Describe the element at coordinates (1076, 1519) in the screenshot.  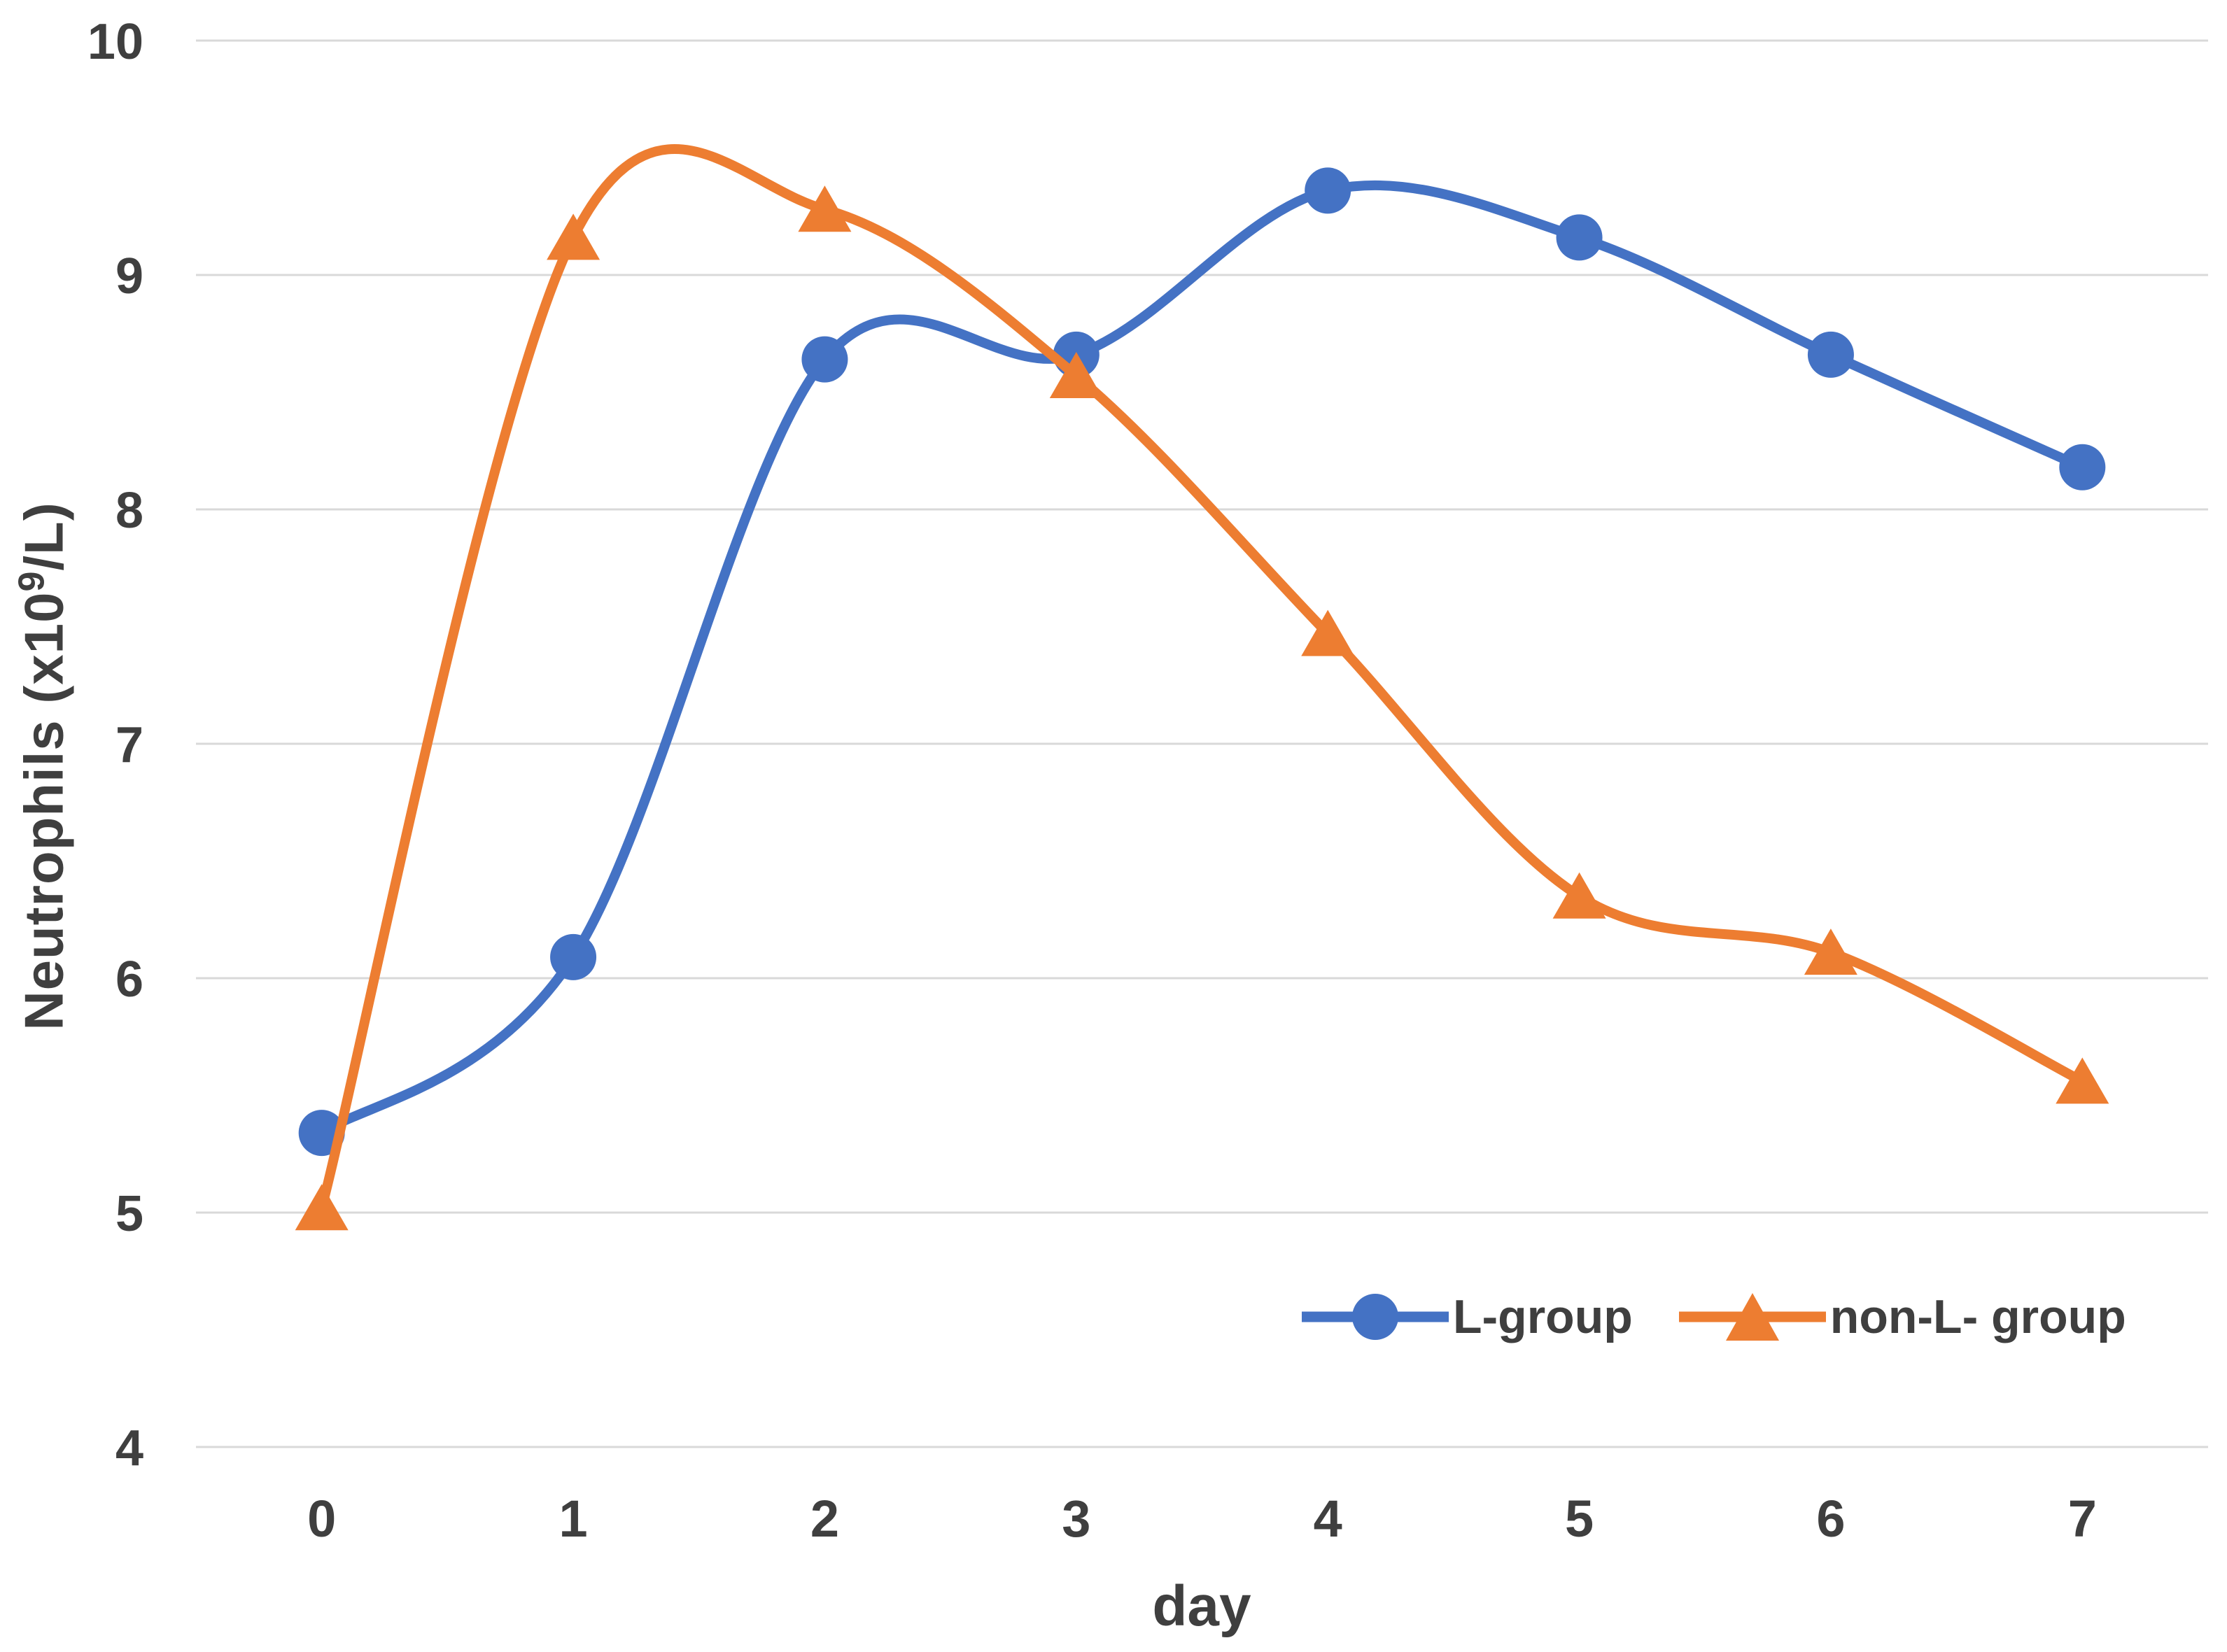
I see `x-tick-label-3: 3` at that location.